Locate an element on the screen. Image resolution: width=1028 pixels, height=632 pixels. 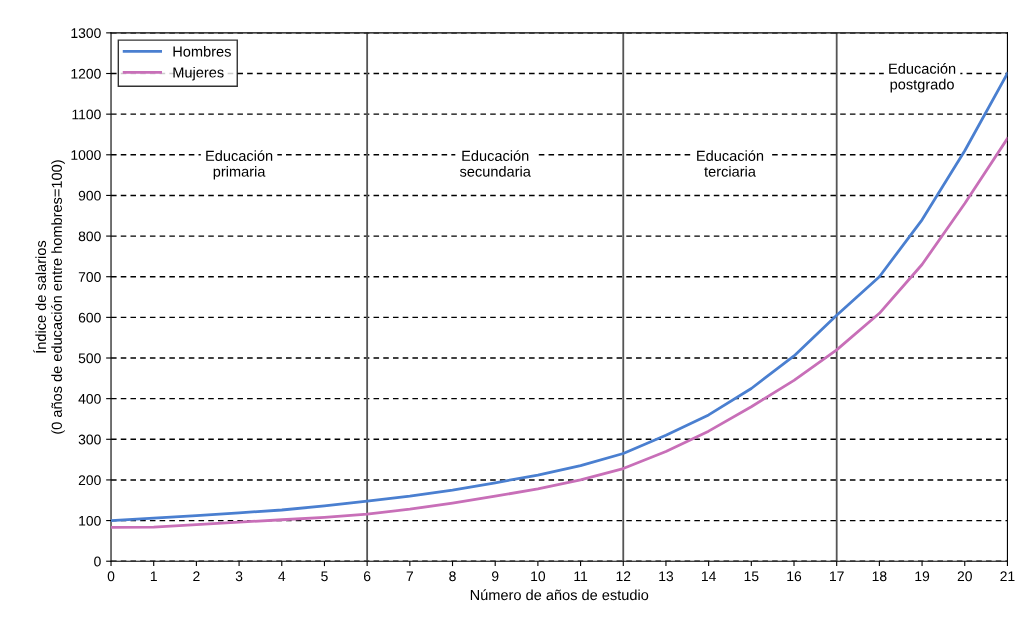
x-tick-label: 1 is located at coordinates (153, 576).